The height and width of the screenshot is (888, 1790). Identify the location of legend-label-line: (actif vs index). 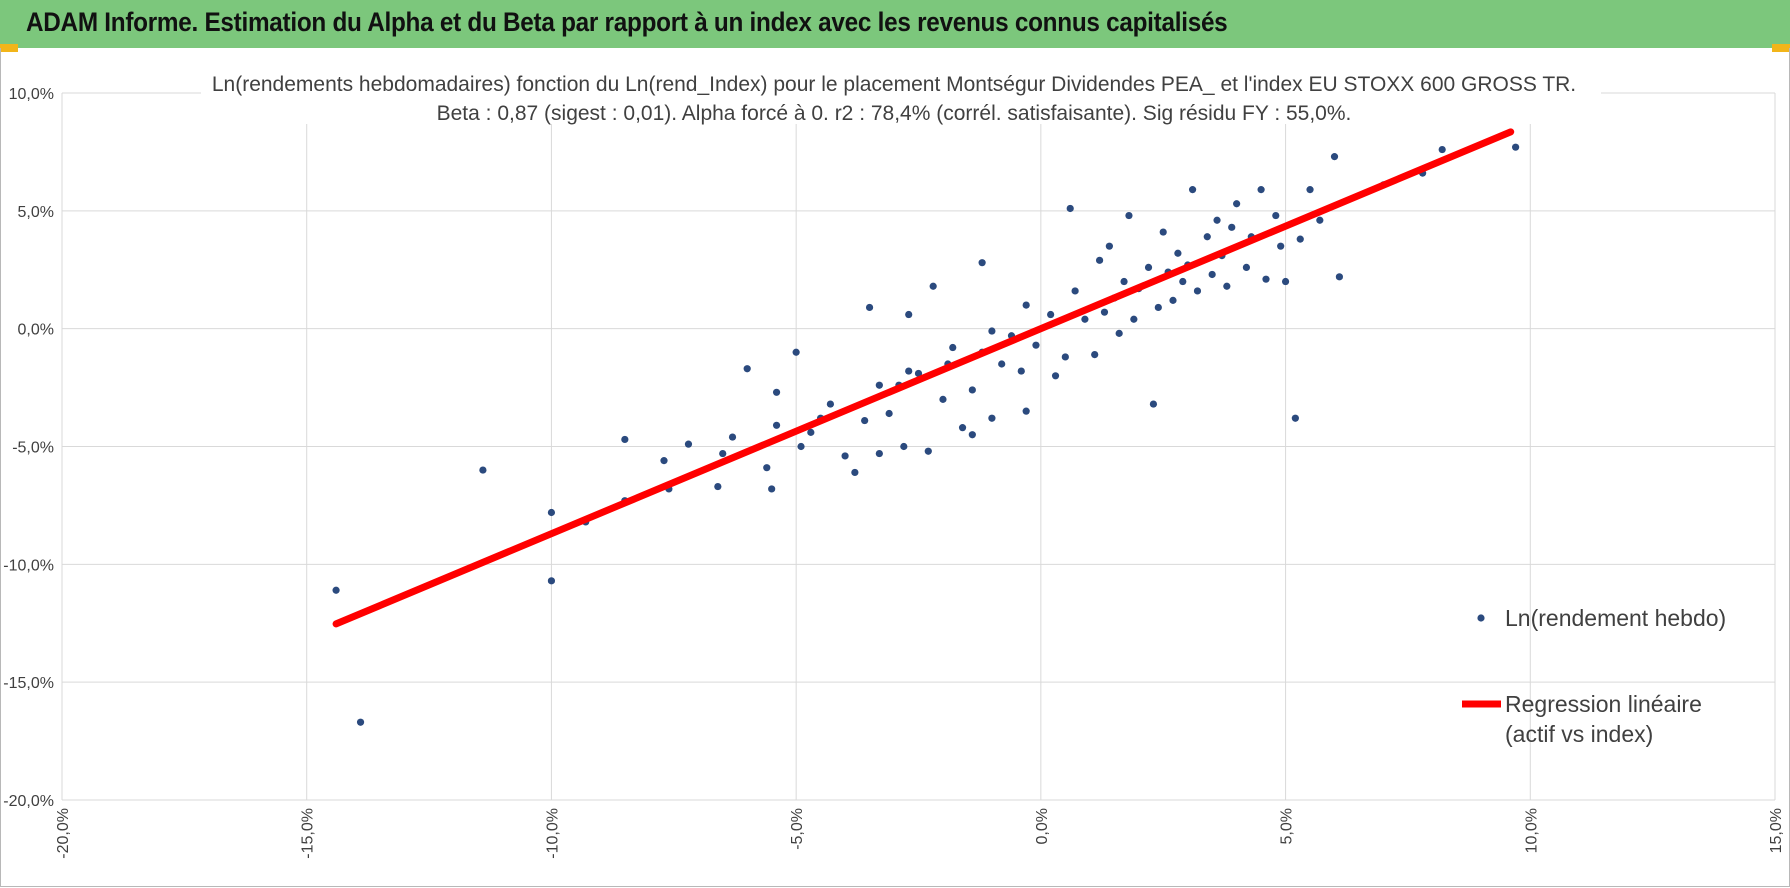
(1579, 734).